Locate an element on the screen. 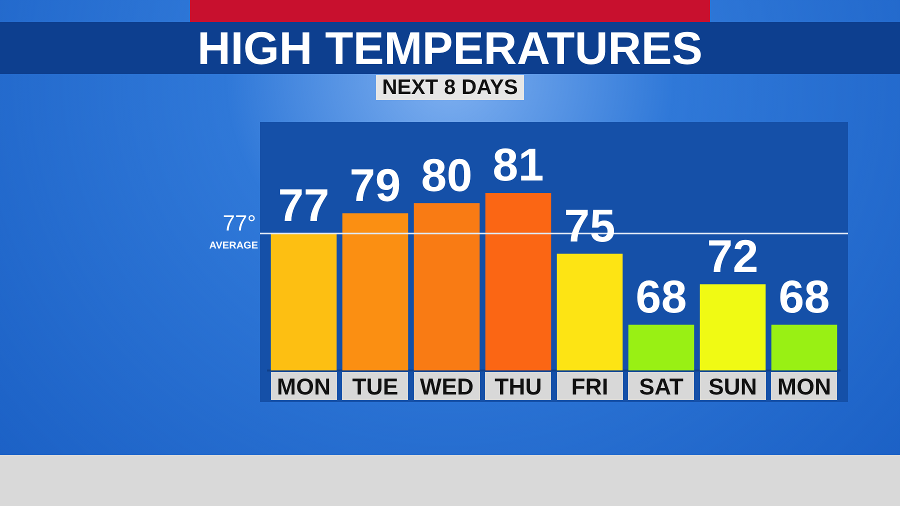 This screenshot has width=900, height=506. x-tick-label: FRI is located at coordinates (589, 387).